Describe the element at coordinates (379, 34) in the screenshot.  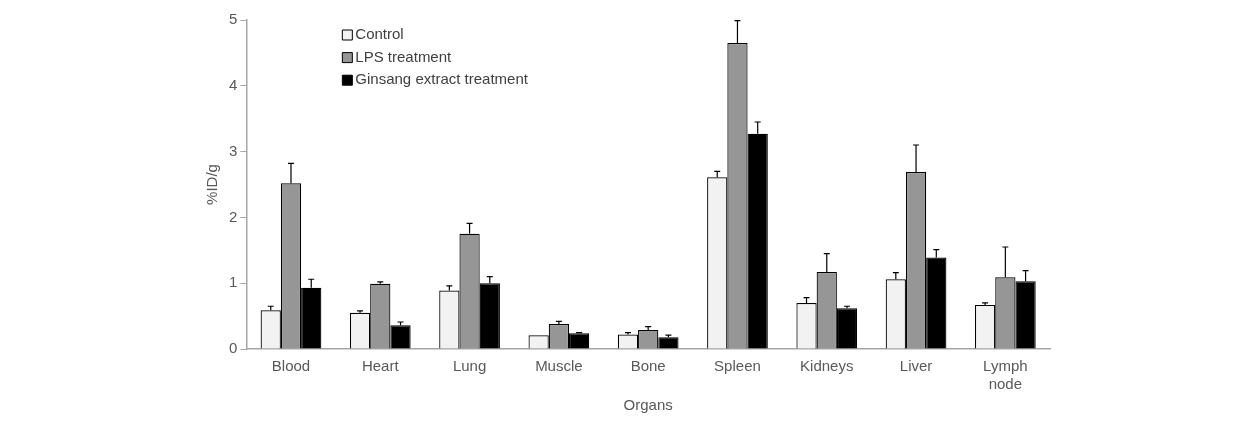
I see `legend-label: Control` at that location.